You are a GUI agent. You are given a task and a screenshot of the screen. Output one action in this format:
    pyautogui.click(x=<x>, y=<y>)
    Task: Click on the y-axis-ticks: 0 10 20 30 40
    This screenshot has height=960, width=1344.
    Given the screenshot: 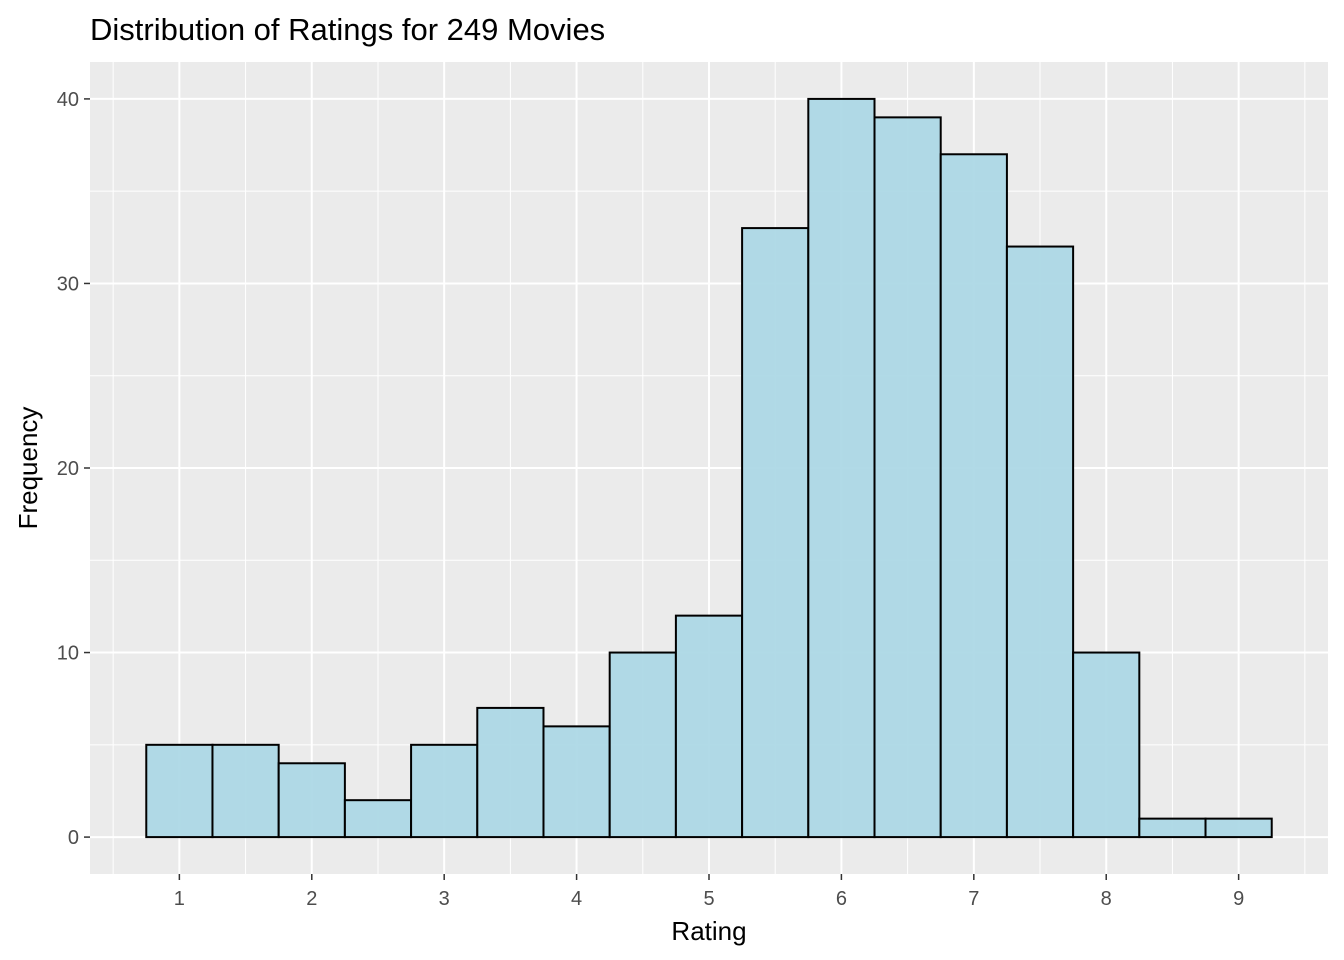 What is the action you would take?
    pyautogui.click(x=73, y=469)
    